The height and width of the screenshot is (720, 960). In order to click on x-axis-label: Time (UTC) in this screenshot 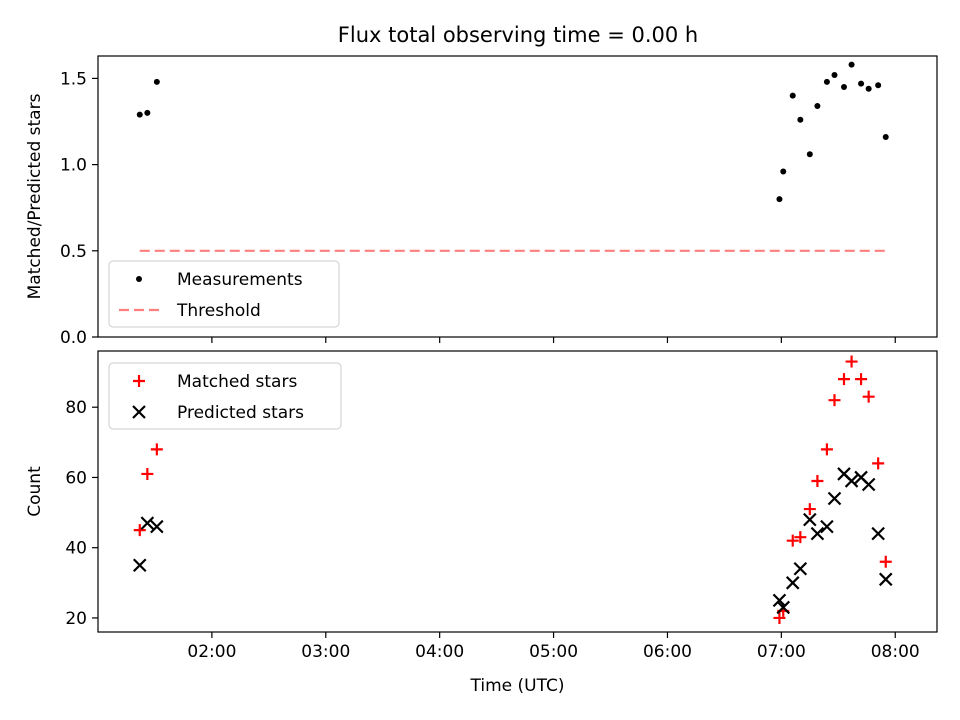, I will do `click(517, 686)`.